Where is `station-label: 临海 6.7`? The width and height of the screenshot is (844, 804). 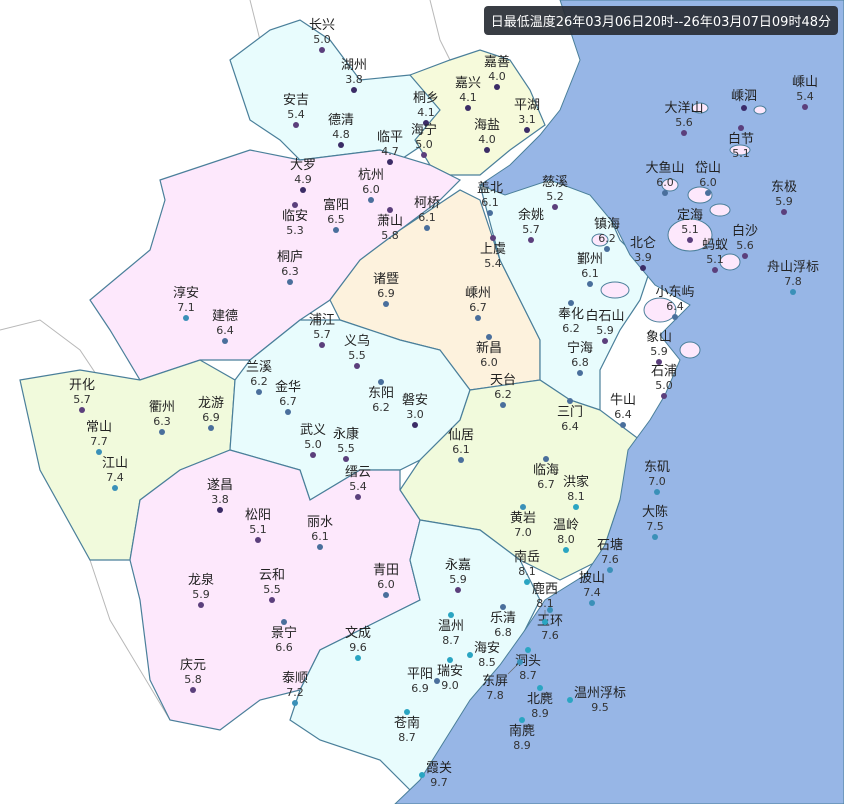 station-label: 临海 6.7 is located at coordinates (546, 477).